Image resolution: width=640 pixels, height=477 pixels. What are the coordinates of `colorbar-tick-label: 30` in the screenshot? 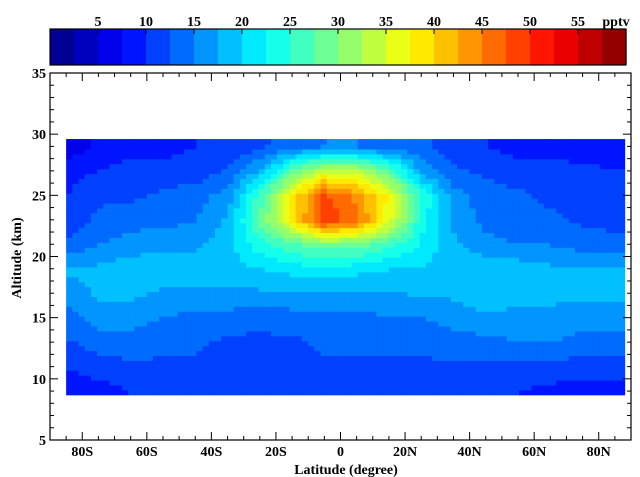 It's located at (338, 22).